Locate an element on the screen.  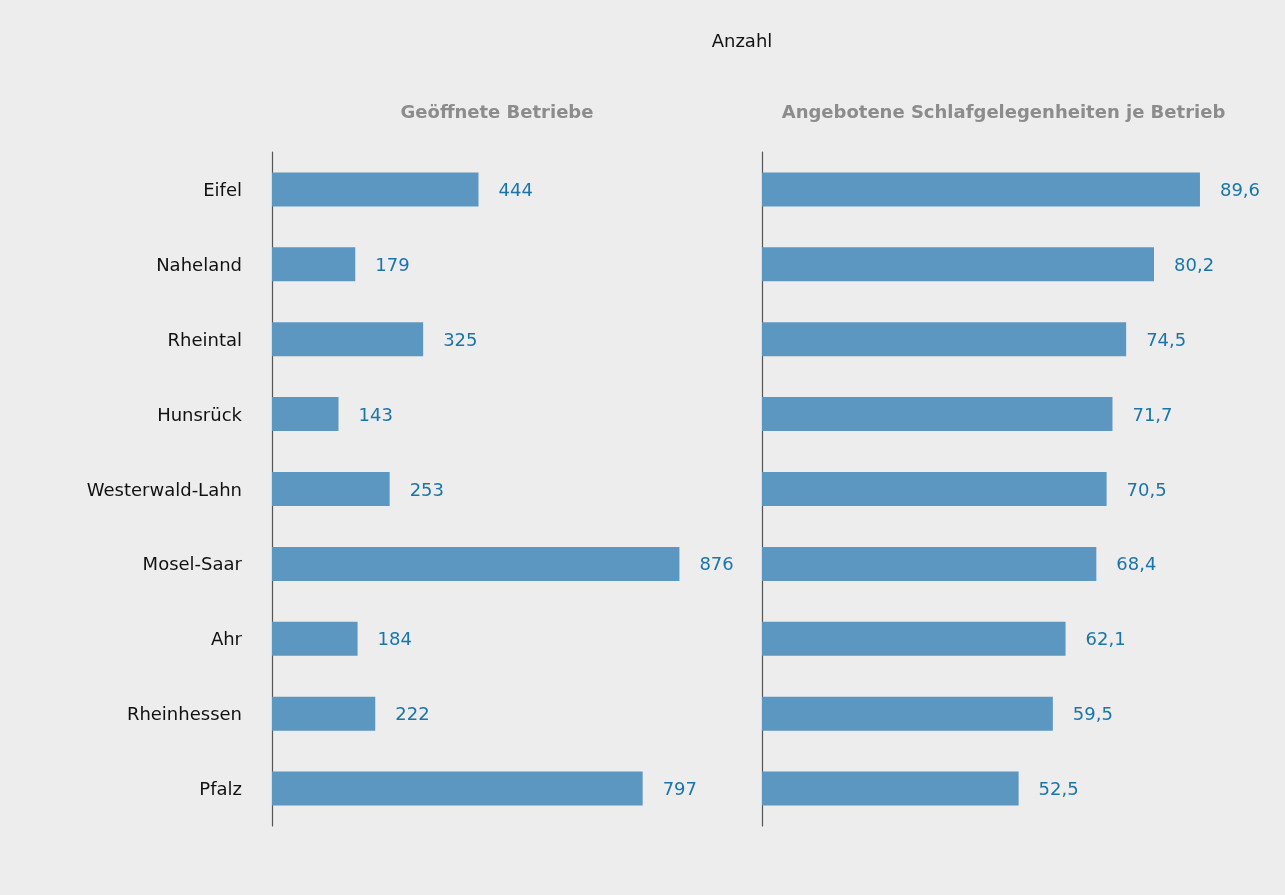
data-label: 70,5 is located at coordinates (1146, 489).